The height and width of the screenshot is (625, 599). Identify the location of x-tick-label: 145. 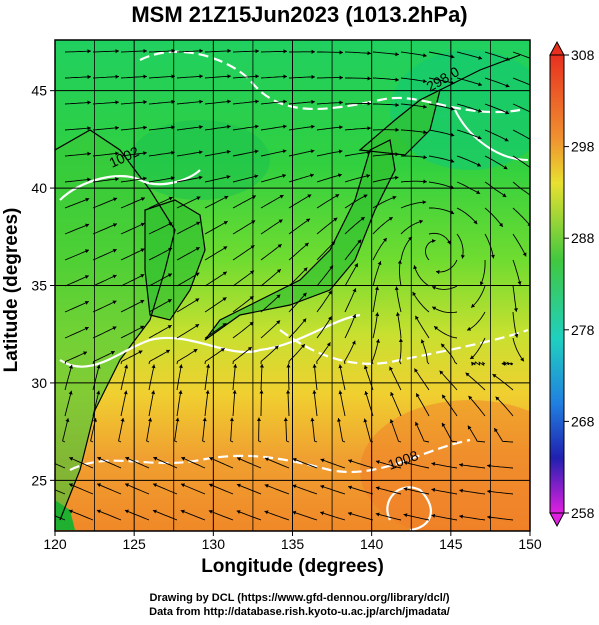
(451, 544).